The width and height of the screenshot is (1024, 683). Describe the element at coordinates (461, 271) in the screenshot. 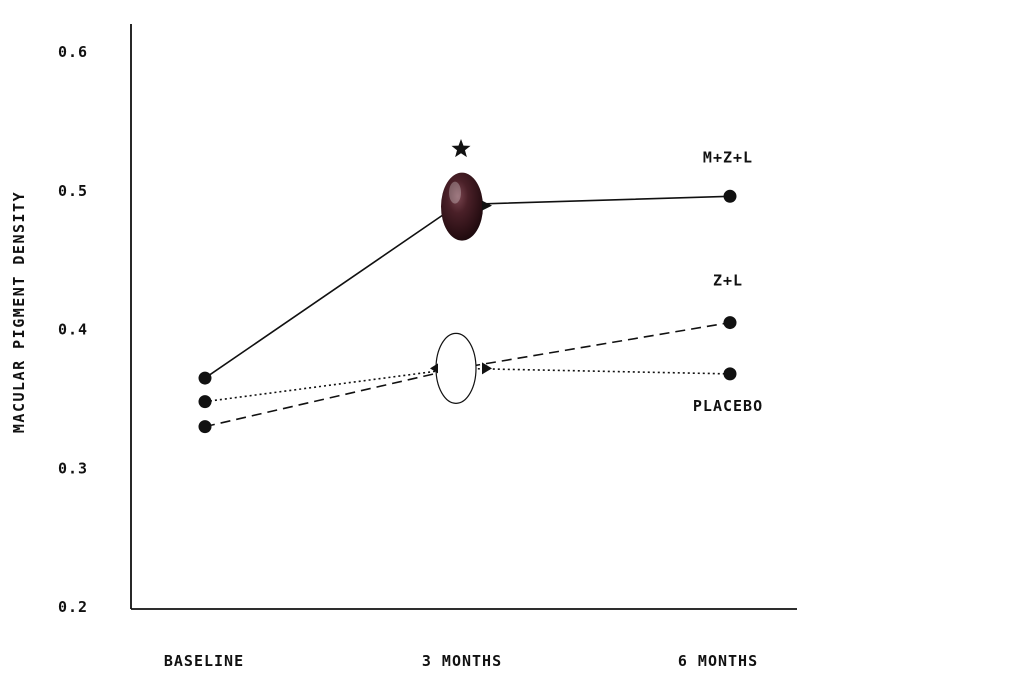

I see `capsule-markers` at that location.